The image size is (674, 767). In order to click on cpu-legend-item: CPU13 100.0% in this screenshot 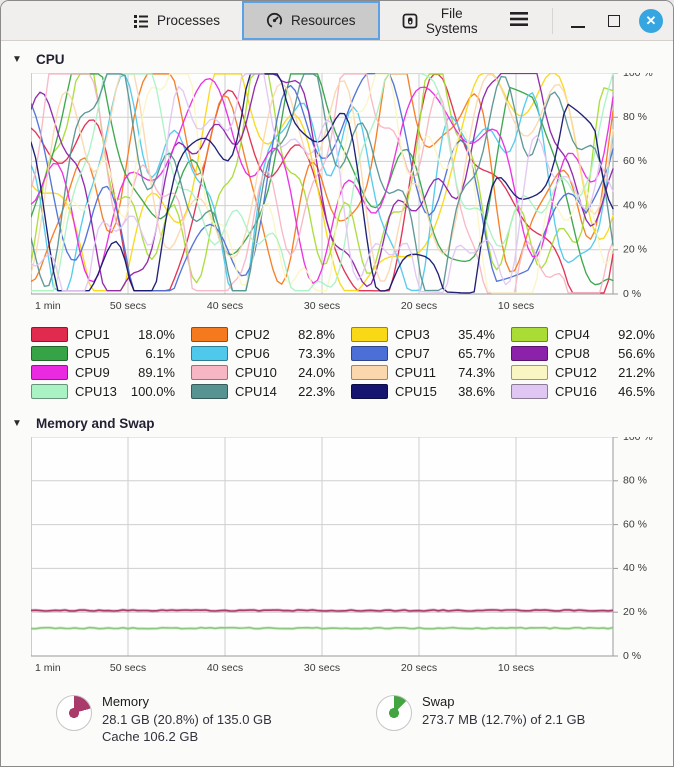, I will do `click(103, 391)`.